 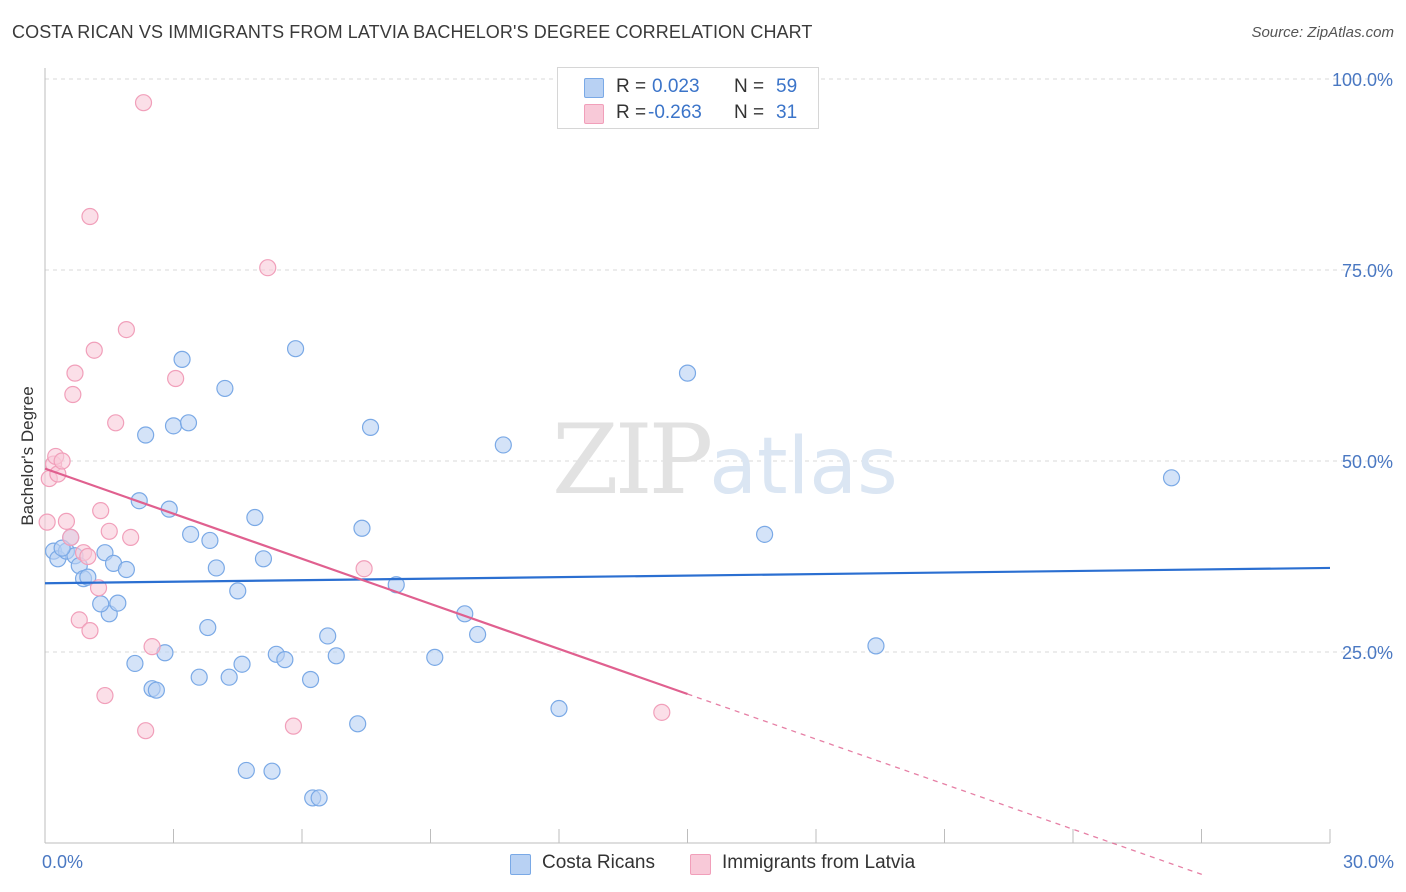 I want to click on y-tick-label: 75.0%, so click(x=1367, y=271).